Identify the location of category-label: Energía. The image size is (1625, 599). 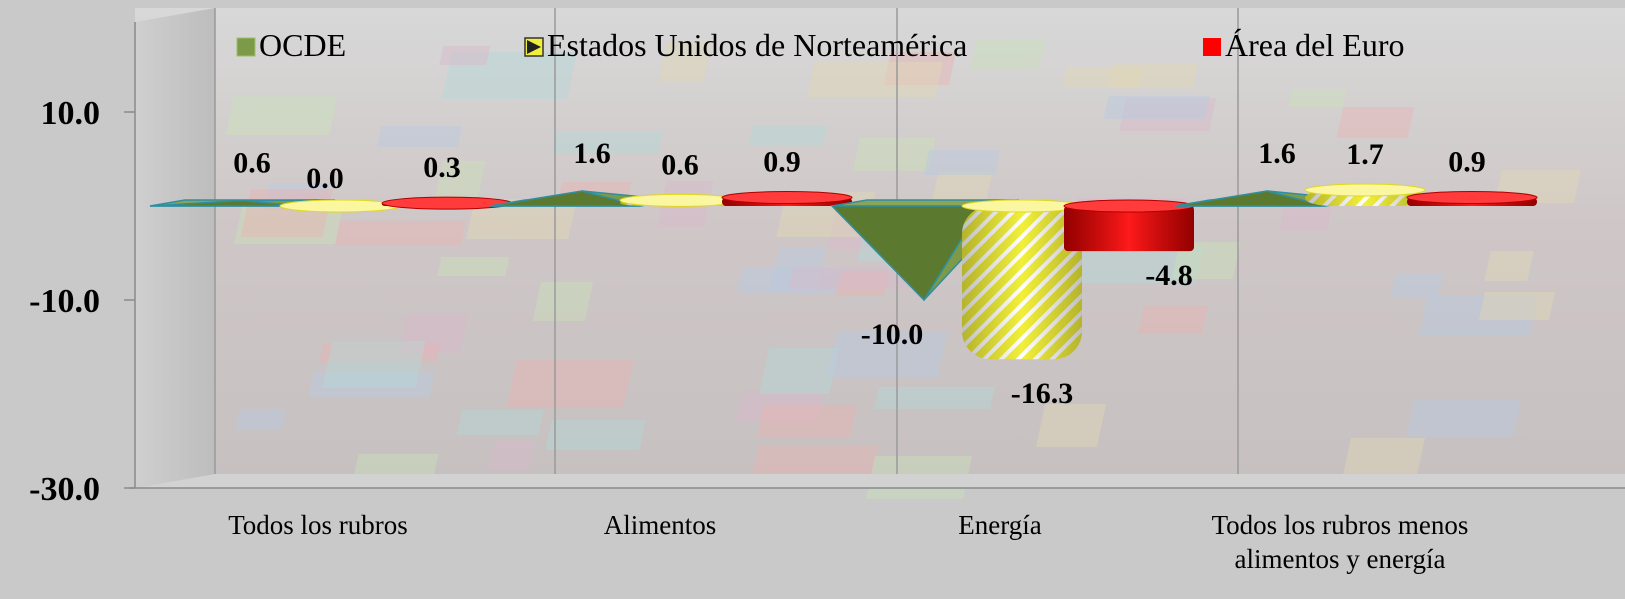
(999, 525).